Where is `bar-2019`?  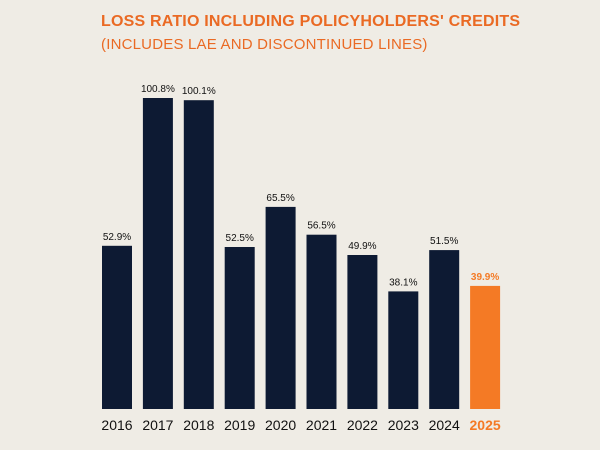
bar-2019 is located at coordinates (239, 328).